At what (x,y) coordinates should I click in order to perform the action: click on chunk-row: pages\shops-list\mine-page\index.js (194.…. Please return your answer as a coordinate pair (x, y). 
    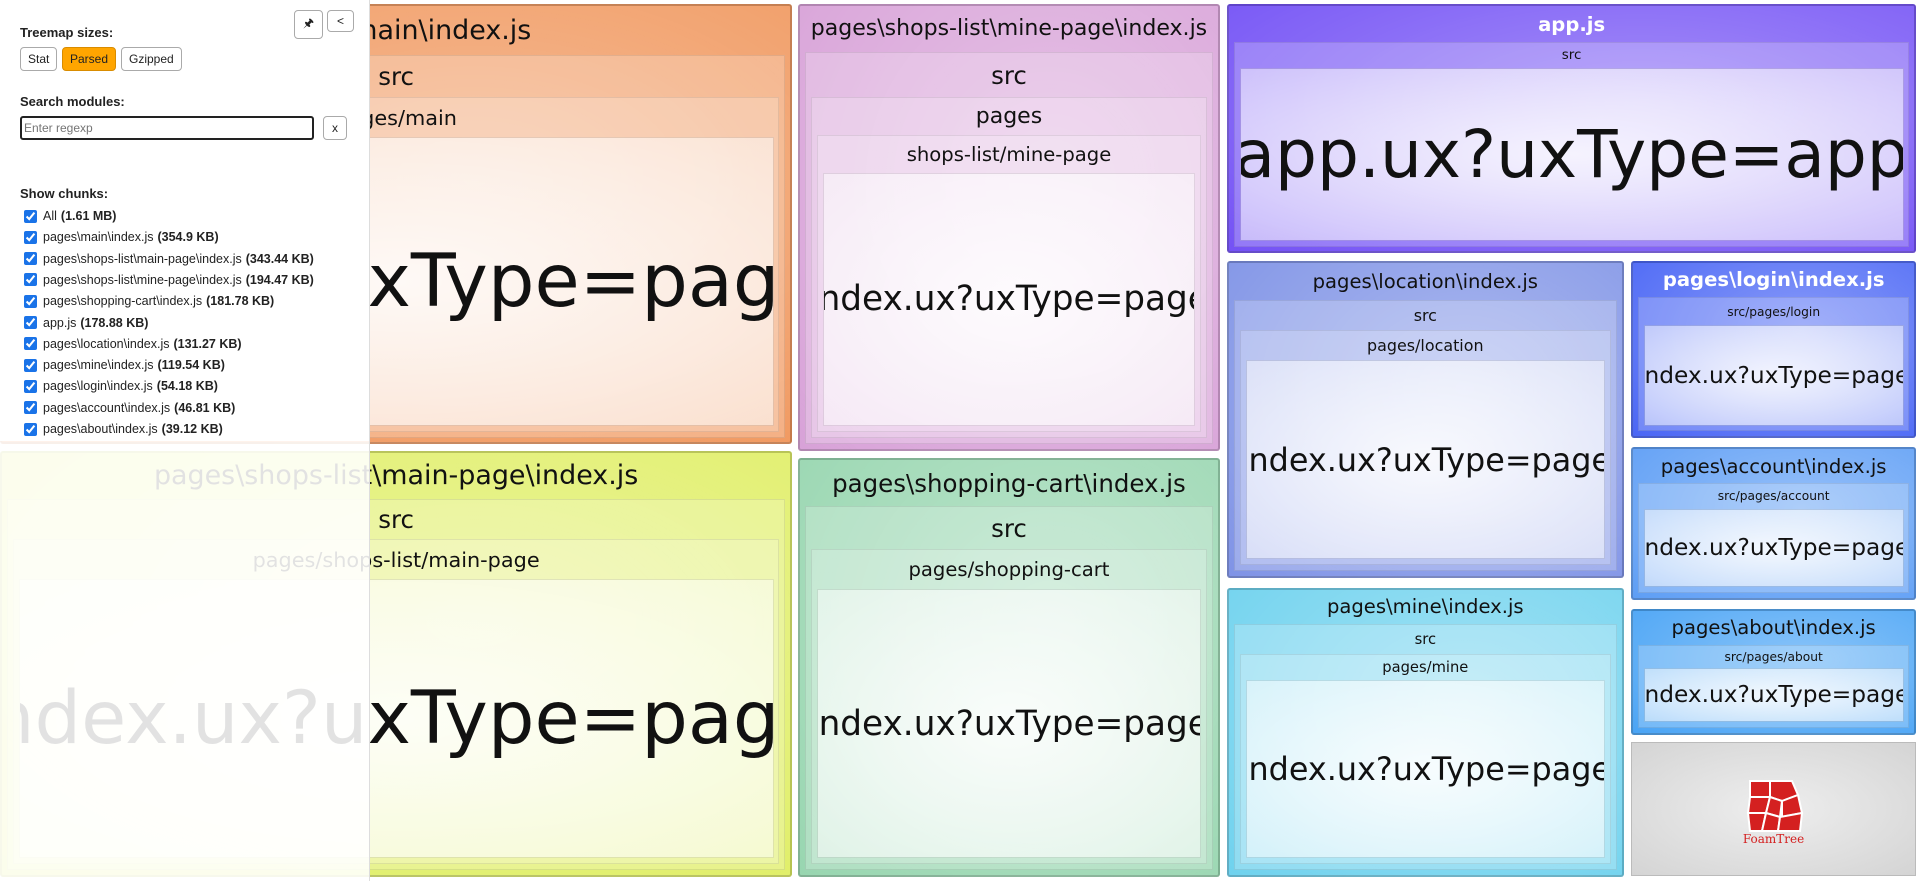
    Looking at the image, I should click on (169, 280).